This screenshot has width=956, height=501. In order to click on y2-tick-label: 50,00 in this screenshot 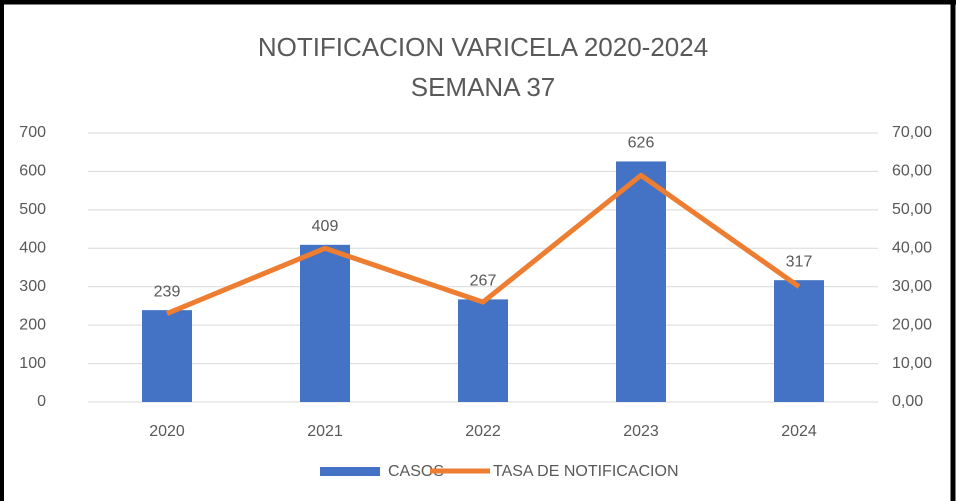, I will do `click(912, 209)`.